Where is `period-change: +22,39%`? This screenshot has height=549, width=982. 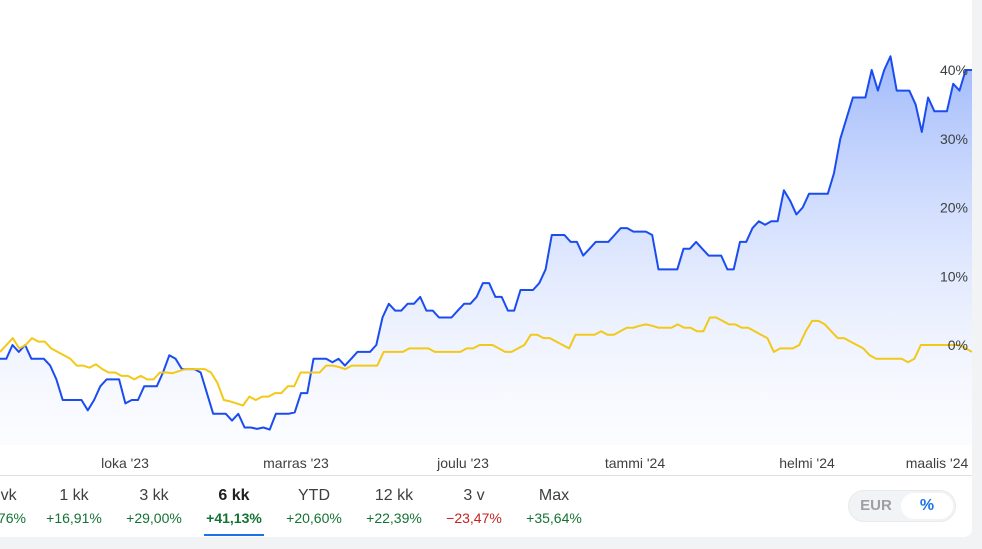
period-change: +22,39% is located at coordinates (394, 518).